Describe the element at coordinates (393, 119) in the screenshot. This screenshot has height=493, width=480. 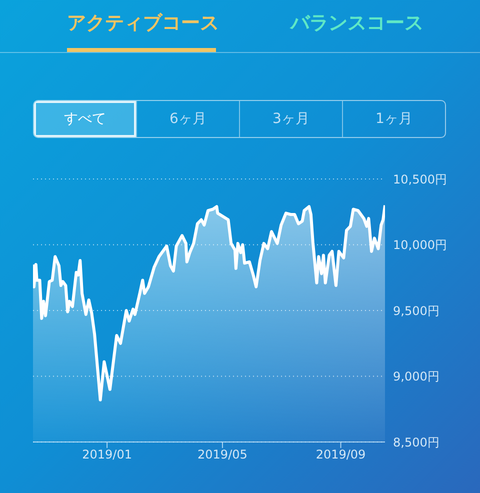
I see `text: 1ヶ月` at that location.